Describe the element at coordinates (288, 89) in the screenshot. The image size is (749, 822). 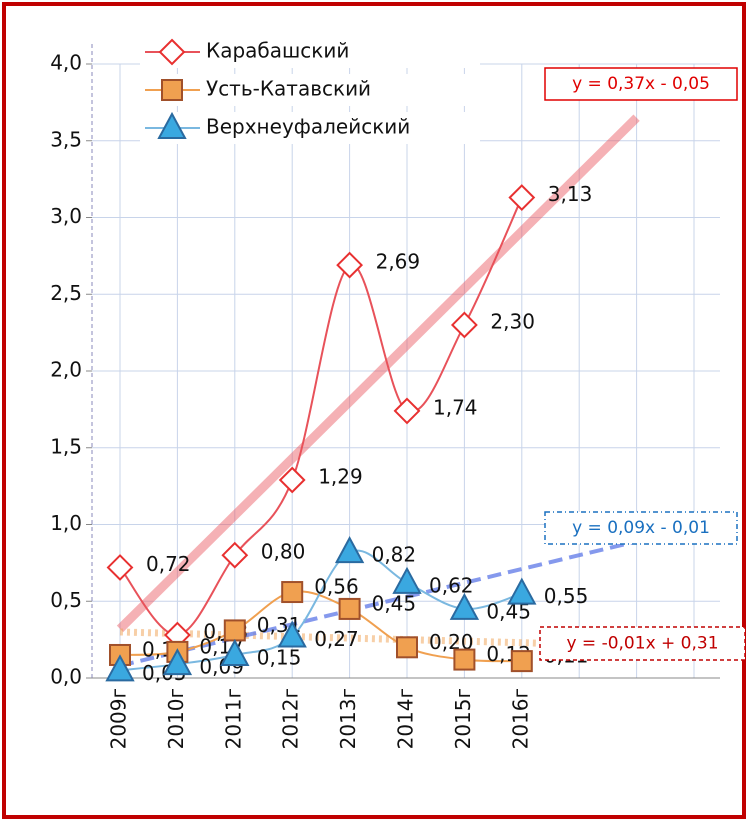
I see `legend-label: Усть-Катавский` at that location.